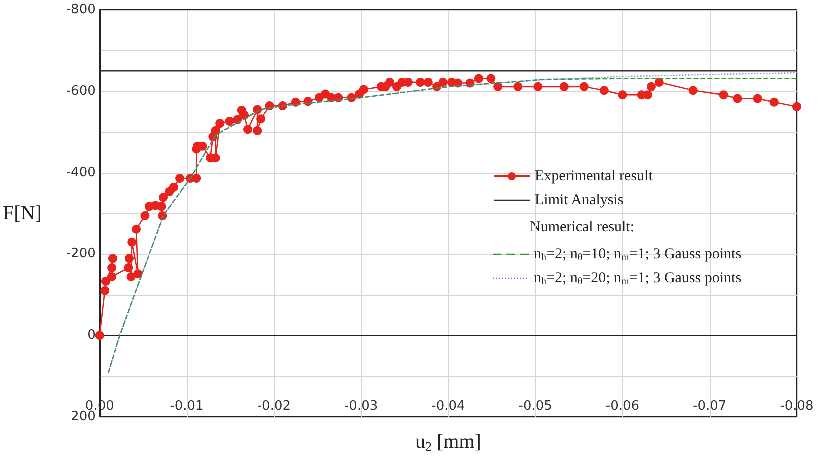  Describe the element at coordinates (81, 91) in the screenshot. I see `y-tick-label: -600` at that location.